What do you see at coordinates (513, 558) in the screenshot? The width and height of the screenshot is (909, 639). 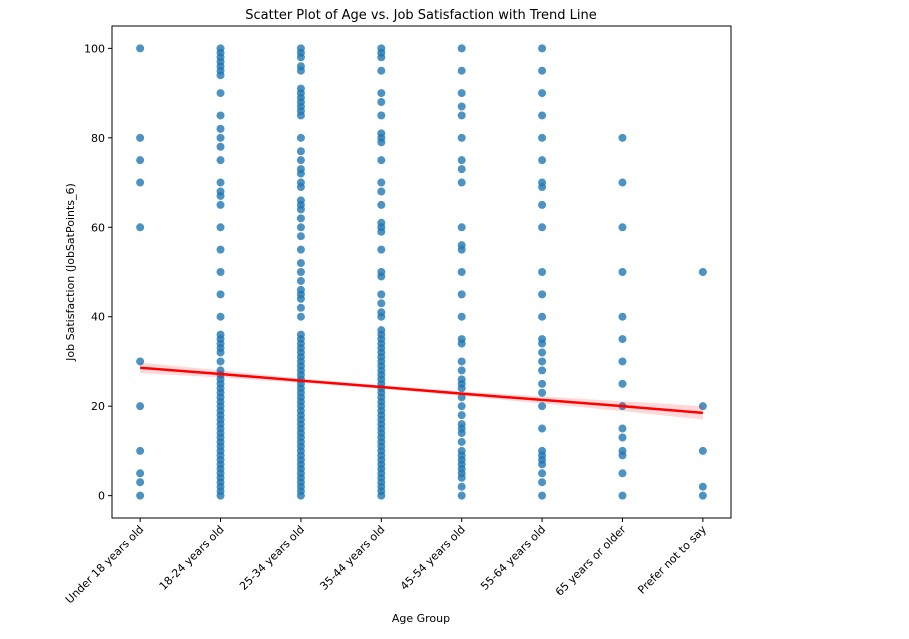 I see `x-tick-label: 55-64 years old` at bounding box center [513, 558].